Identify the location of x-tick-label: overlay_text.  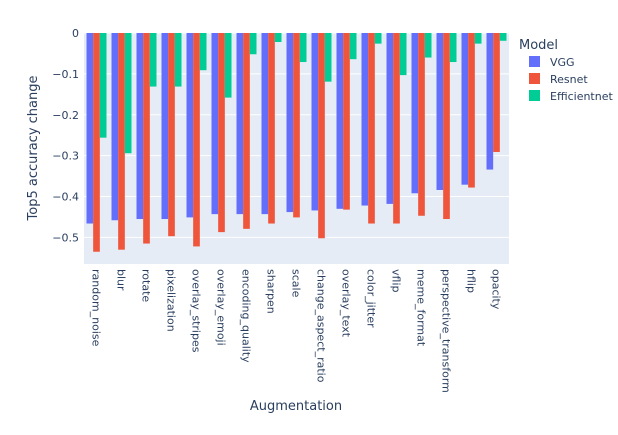
(346, 303).